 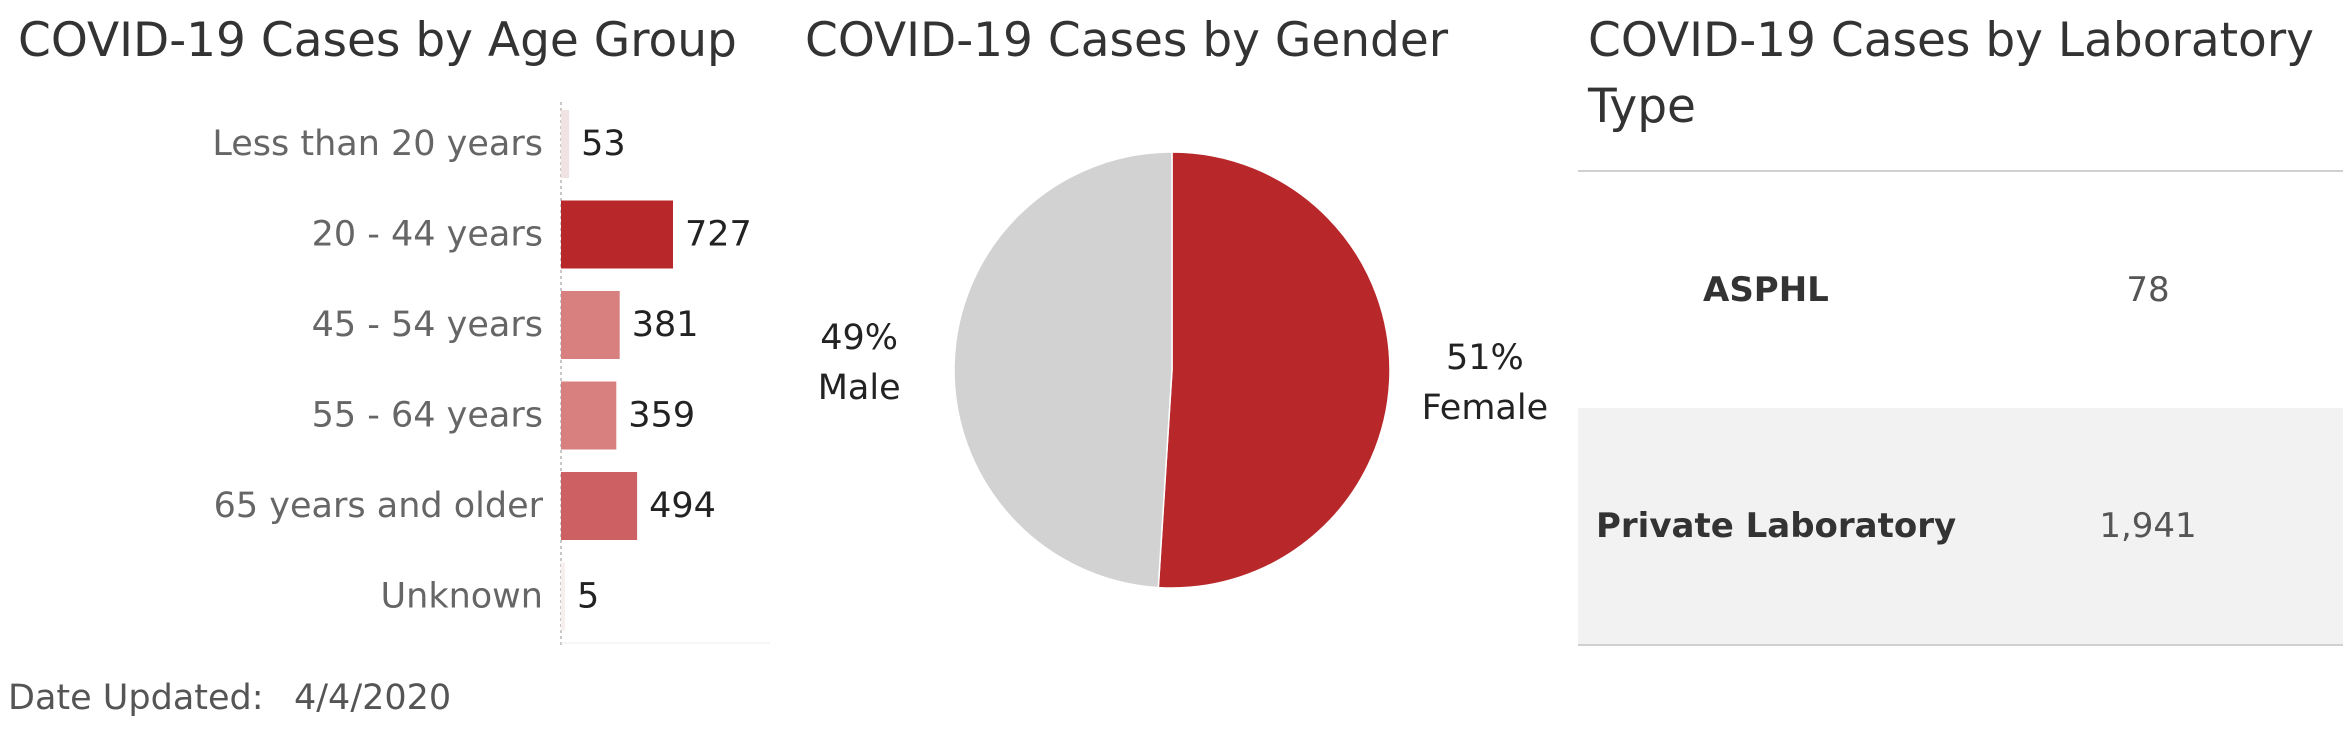 I want to click on age-category-label: 45 - 54 years, so click(x=427, y=325).